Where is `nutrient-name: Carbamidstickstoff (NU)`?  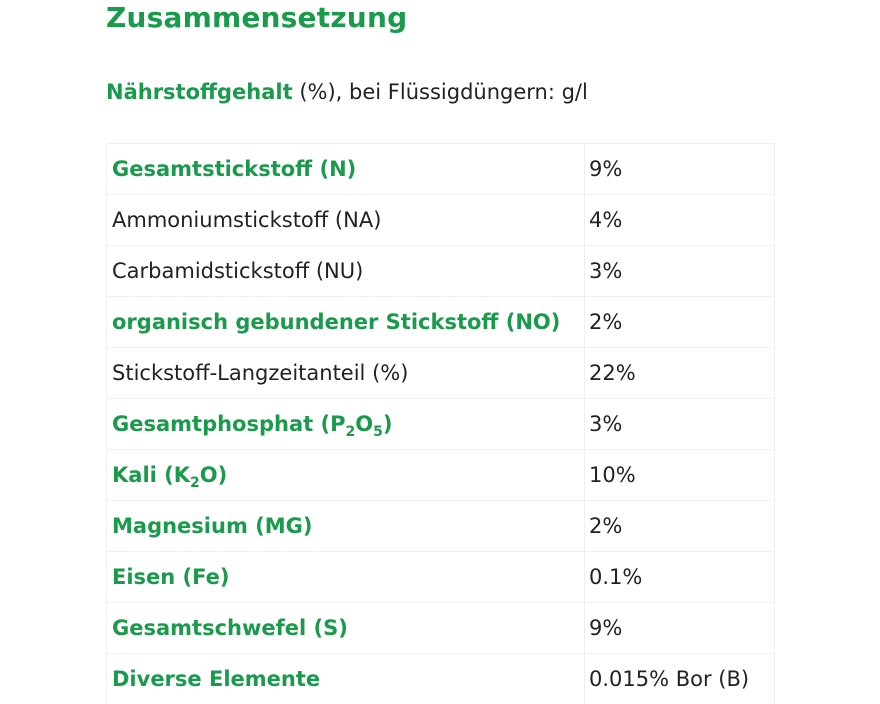 nutrient-name: Carbamidstickstoff (NU) is located at coordinates (345, 271).